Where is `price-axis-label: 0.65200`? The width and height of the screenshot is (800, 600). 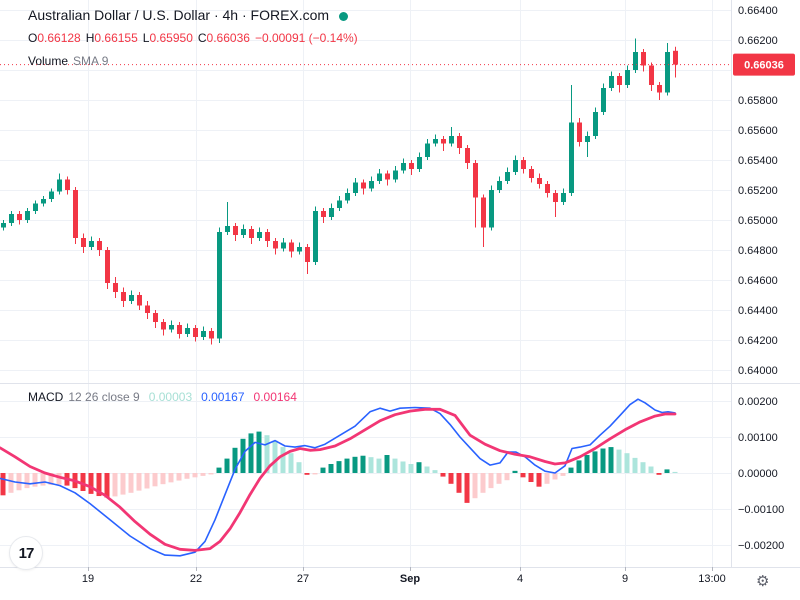 price-axis-label: 0.65200 is located at coordinates (758, 191).